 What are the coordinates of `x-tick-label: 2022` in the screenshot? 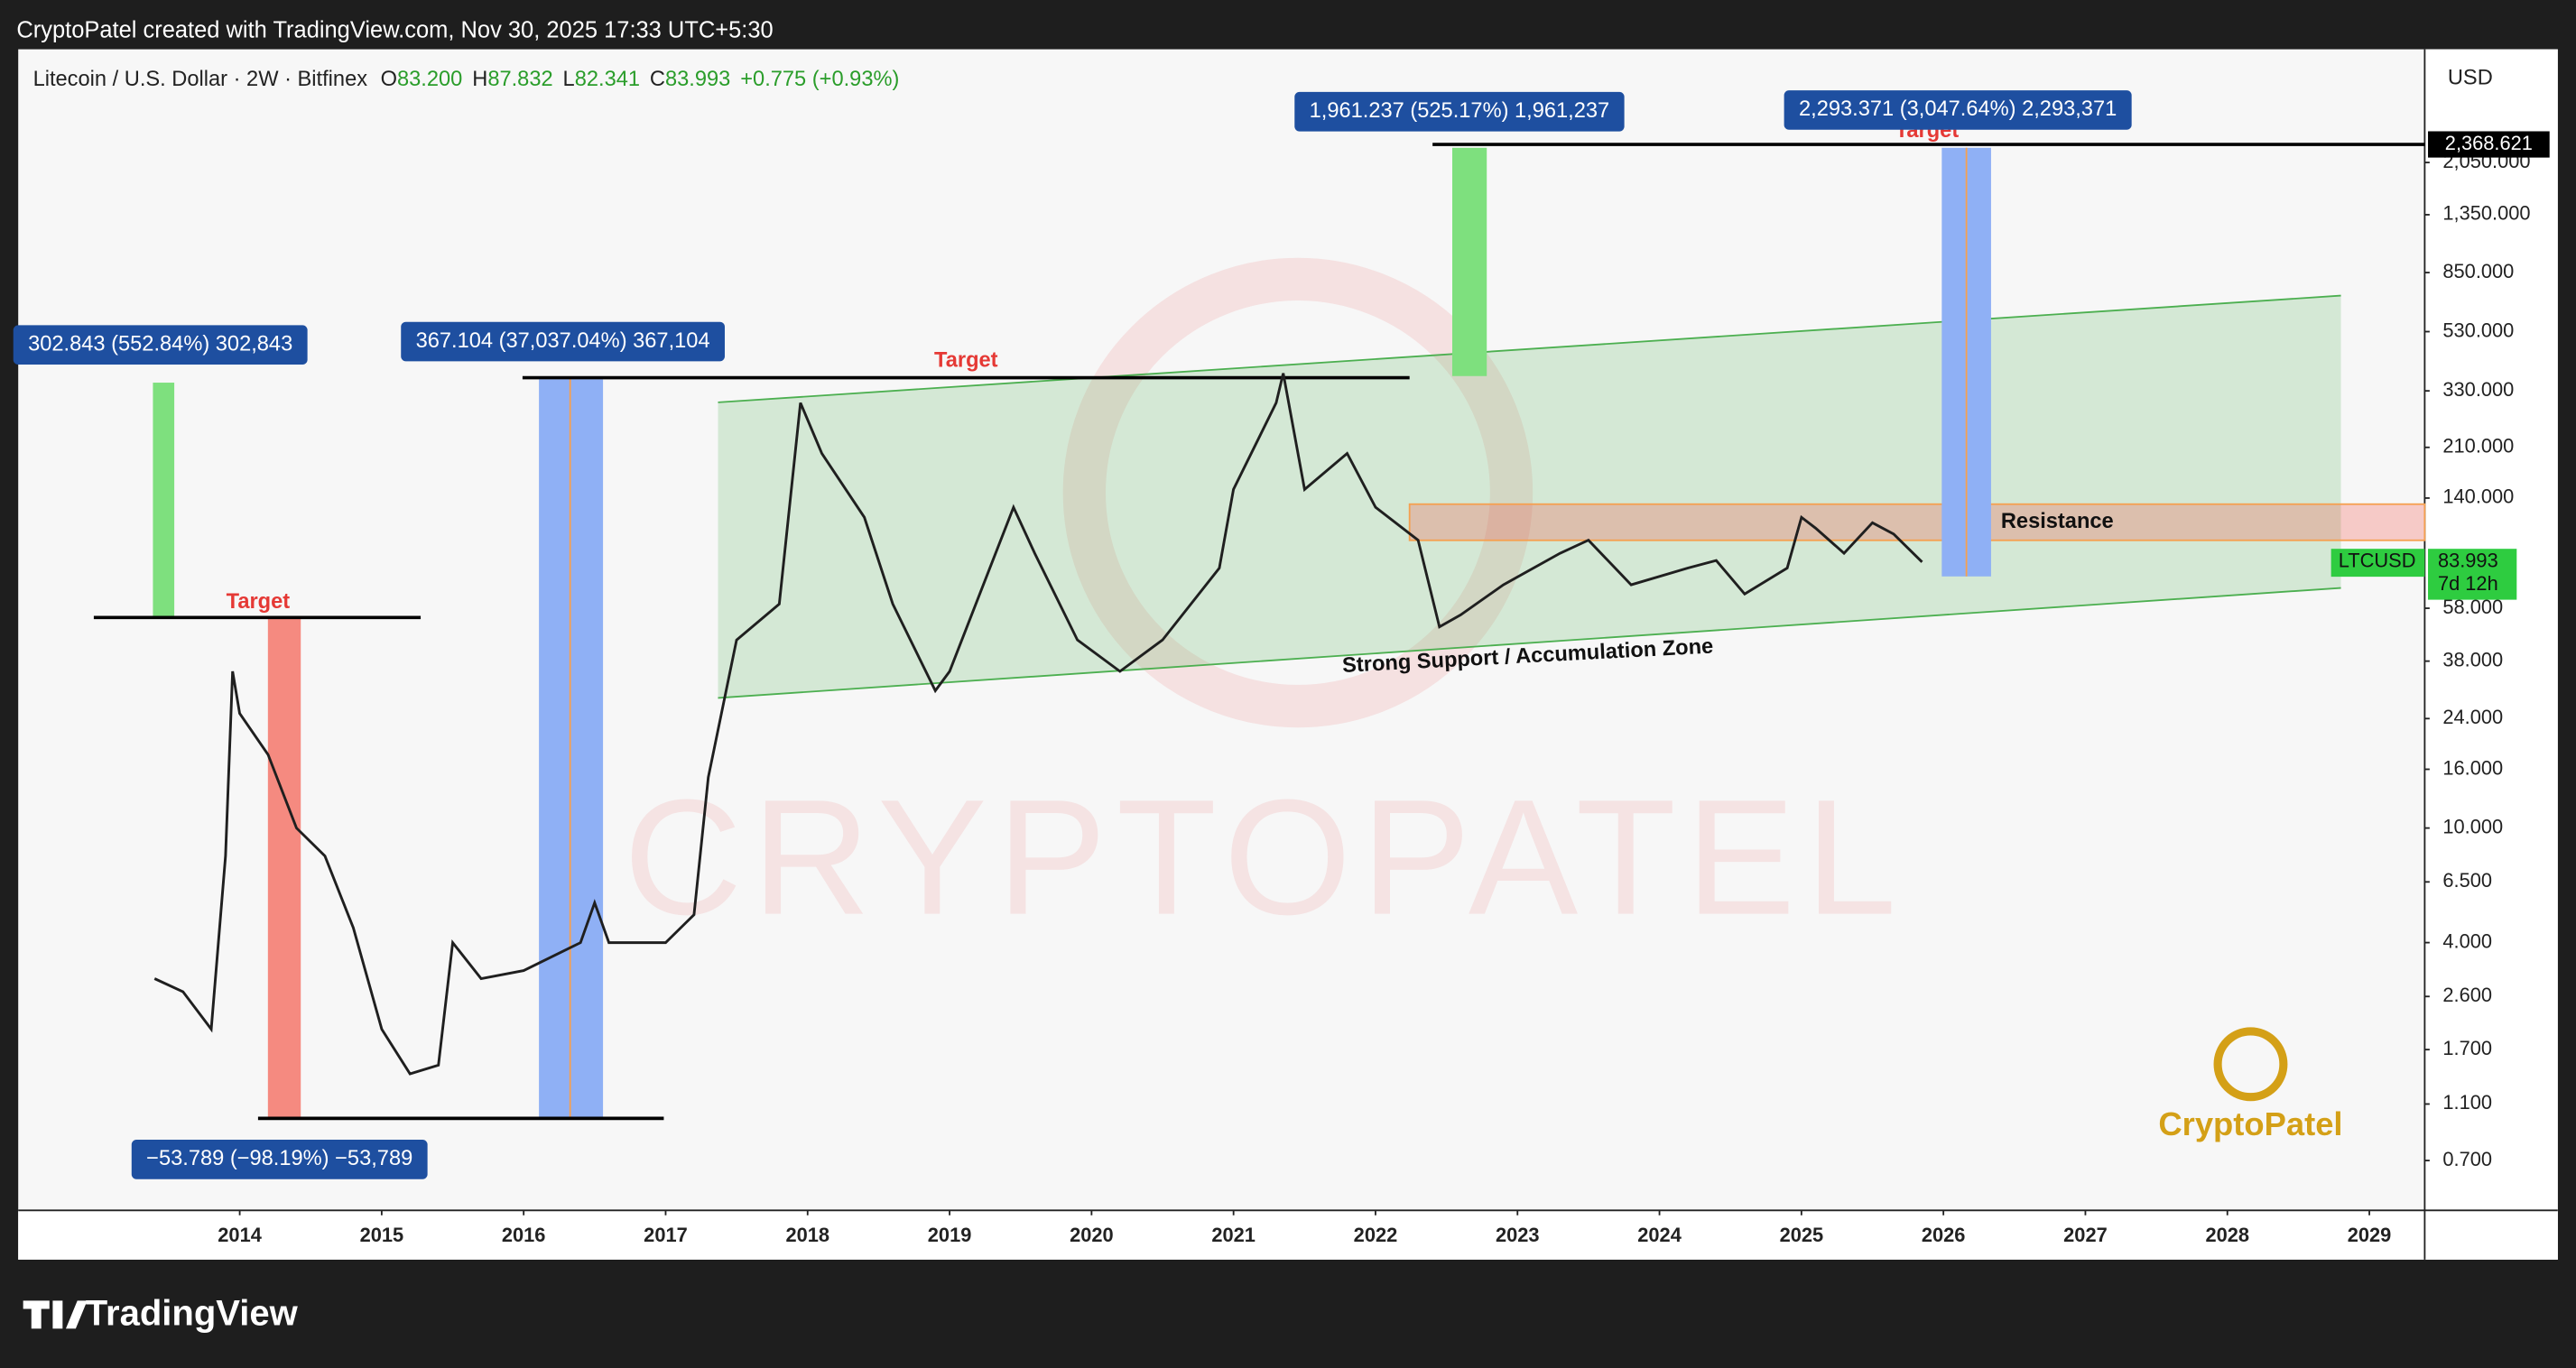 It's located at (1376, 1235).